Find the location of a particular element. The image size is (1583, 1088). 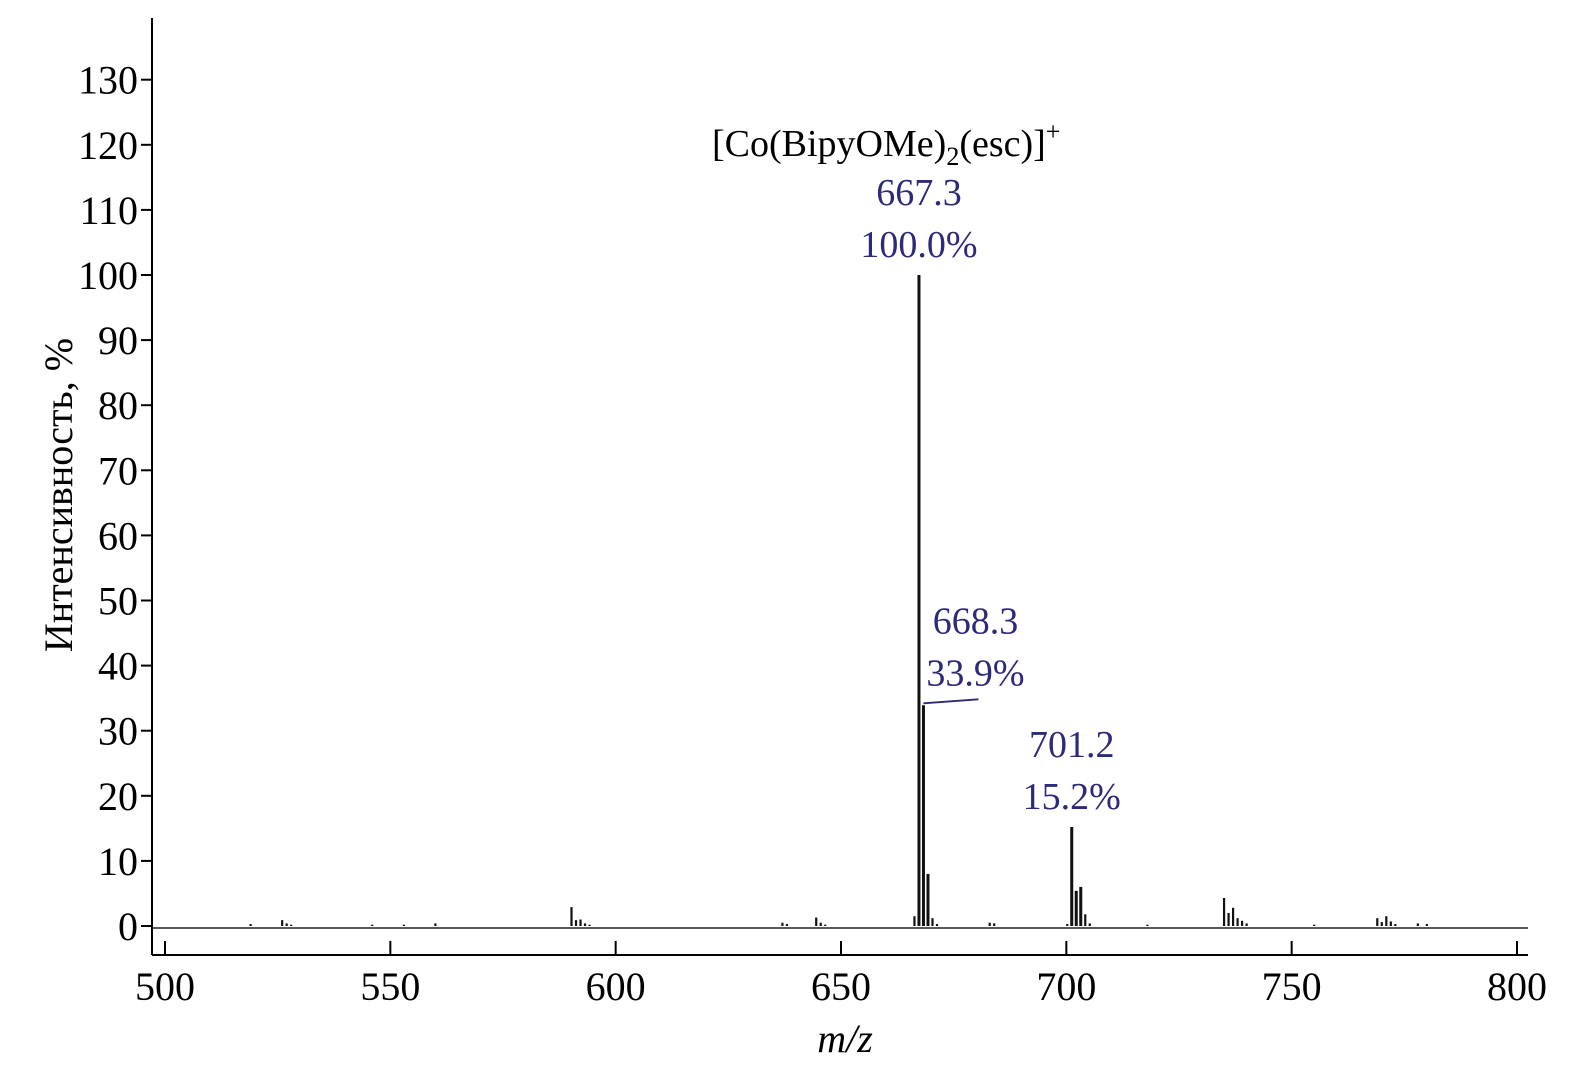

y-tick-label: 20 is located at coordinates (118, 796).